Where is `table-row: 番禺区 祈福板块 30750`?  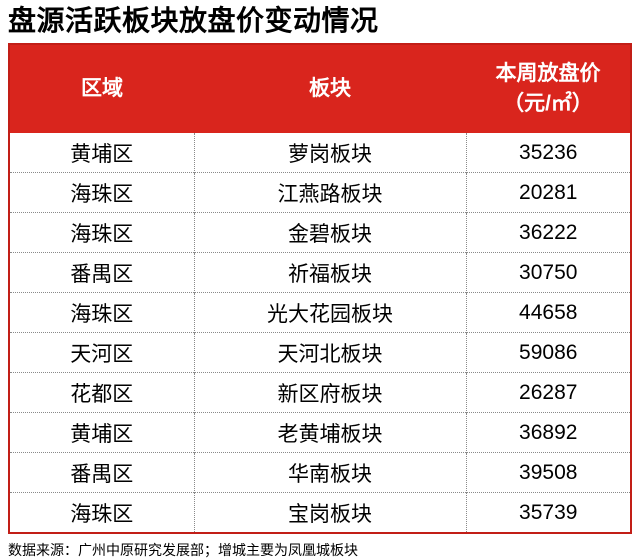 table-row: 番禺区 祈福板块 30750 is located at coordinates (320, 272).